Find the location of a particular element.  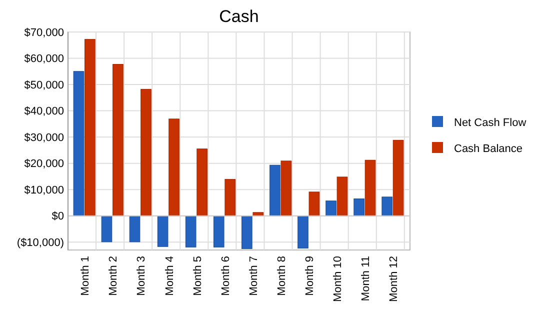

x-tick-label: Month 7 is located at coordinates (254, 276).